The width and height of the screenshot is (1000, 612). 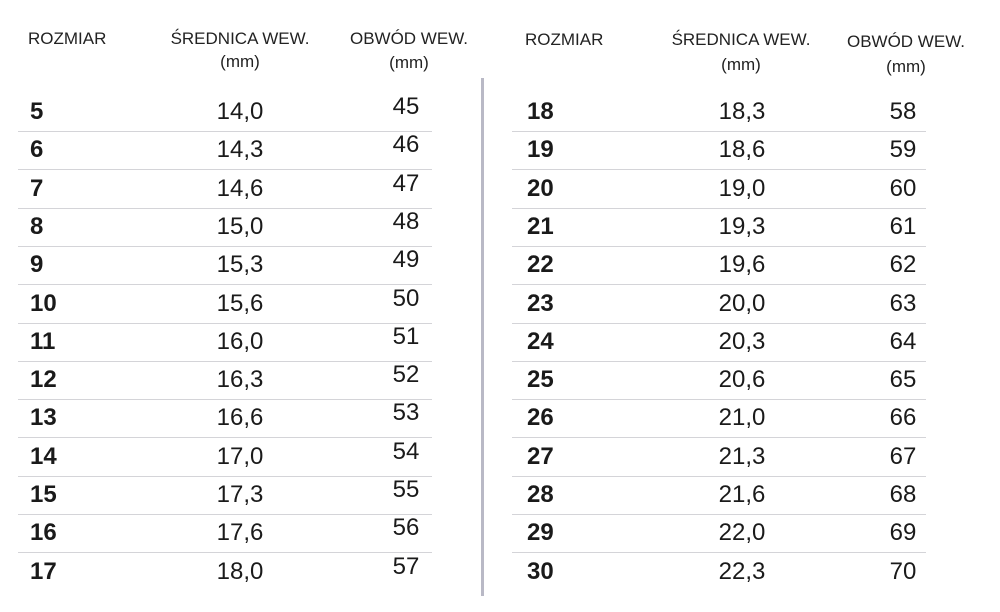 I want to click on cell-circumference: 48, so click(x=406, y=221).